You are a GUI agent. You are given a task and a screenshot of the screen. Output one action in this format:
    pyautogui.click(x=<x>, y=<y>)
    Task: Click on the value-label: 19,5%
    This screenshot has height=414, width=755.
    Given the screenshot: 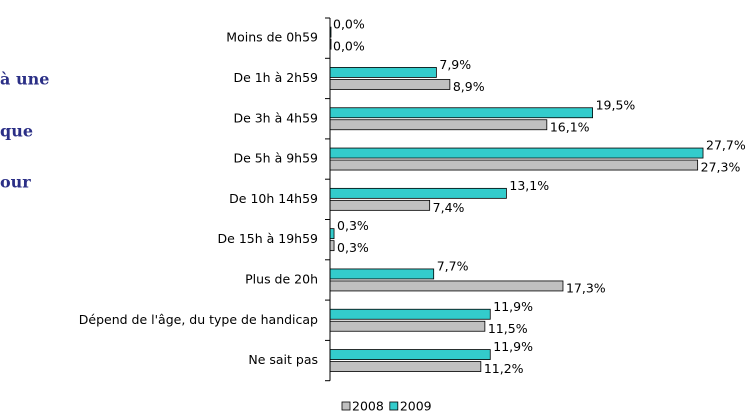 What is the action you would take?
    pyautogui.click(x=616, y=104)
    